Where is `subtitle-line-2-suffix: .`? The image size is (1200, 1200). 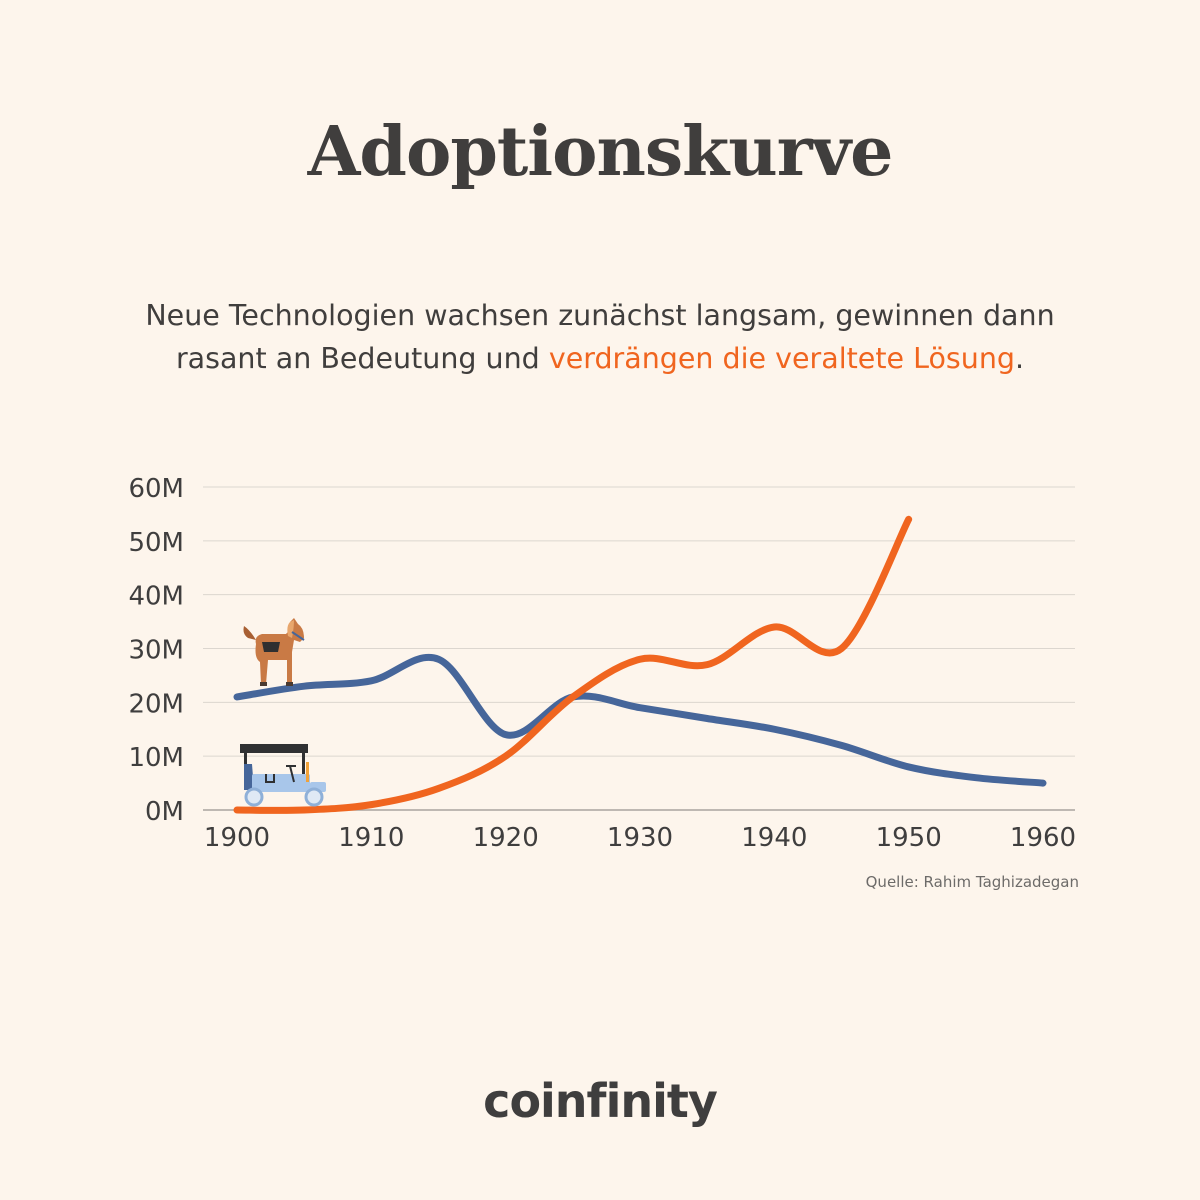
subtitle-line-2-suffix: . is located at coordinates (1020, 358).